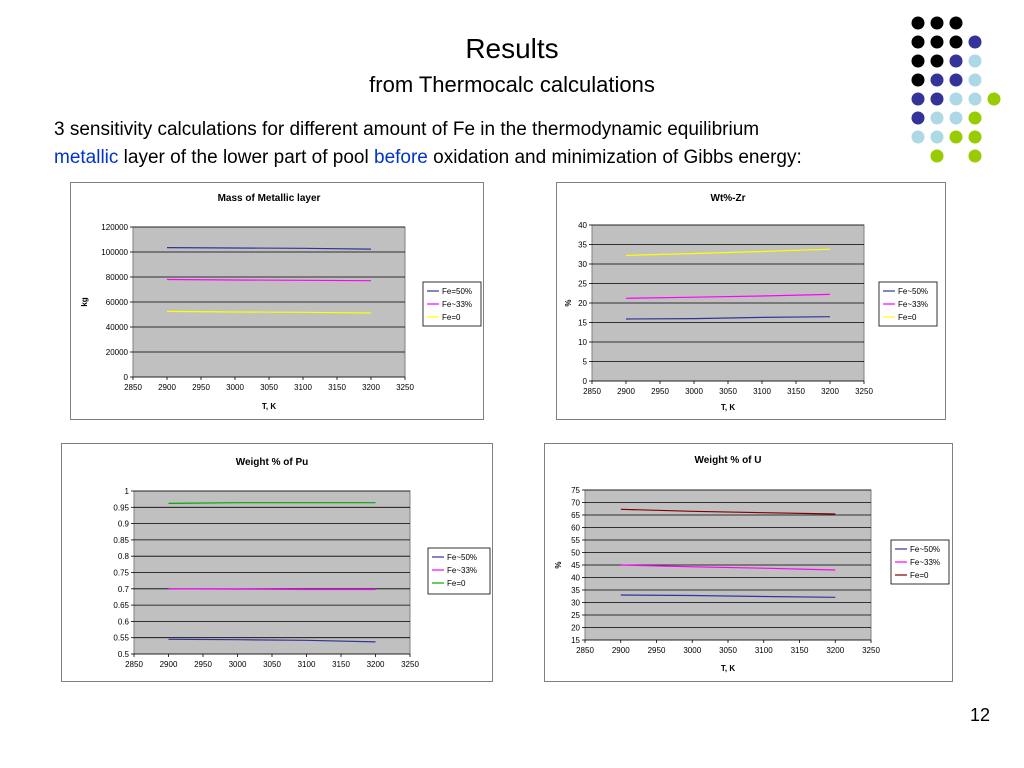  Describe the element at coordinates (272, 462) in the screenshot. I see `chart-title: Weight % of Pu` at that location.